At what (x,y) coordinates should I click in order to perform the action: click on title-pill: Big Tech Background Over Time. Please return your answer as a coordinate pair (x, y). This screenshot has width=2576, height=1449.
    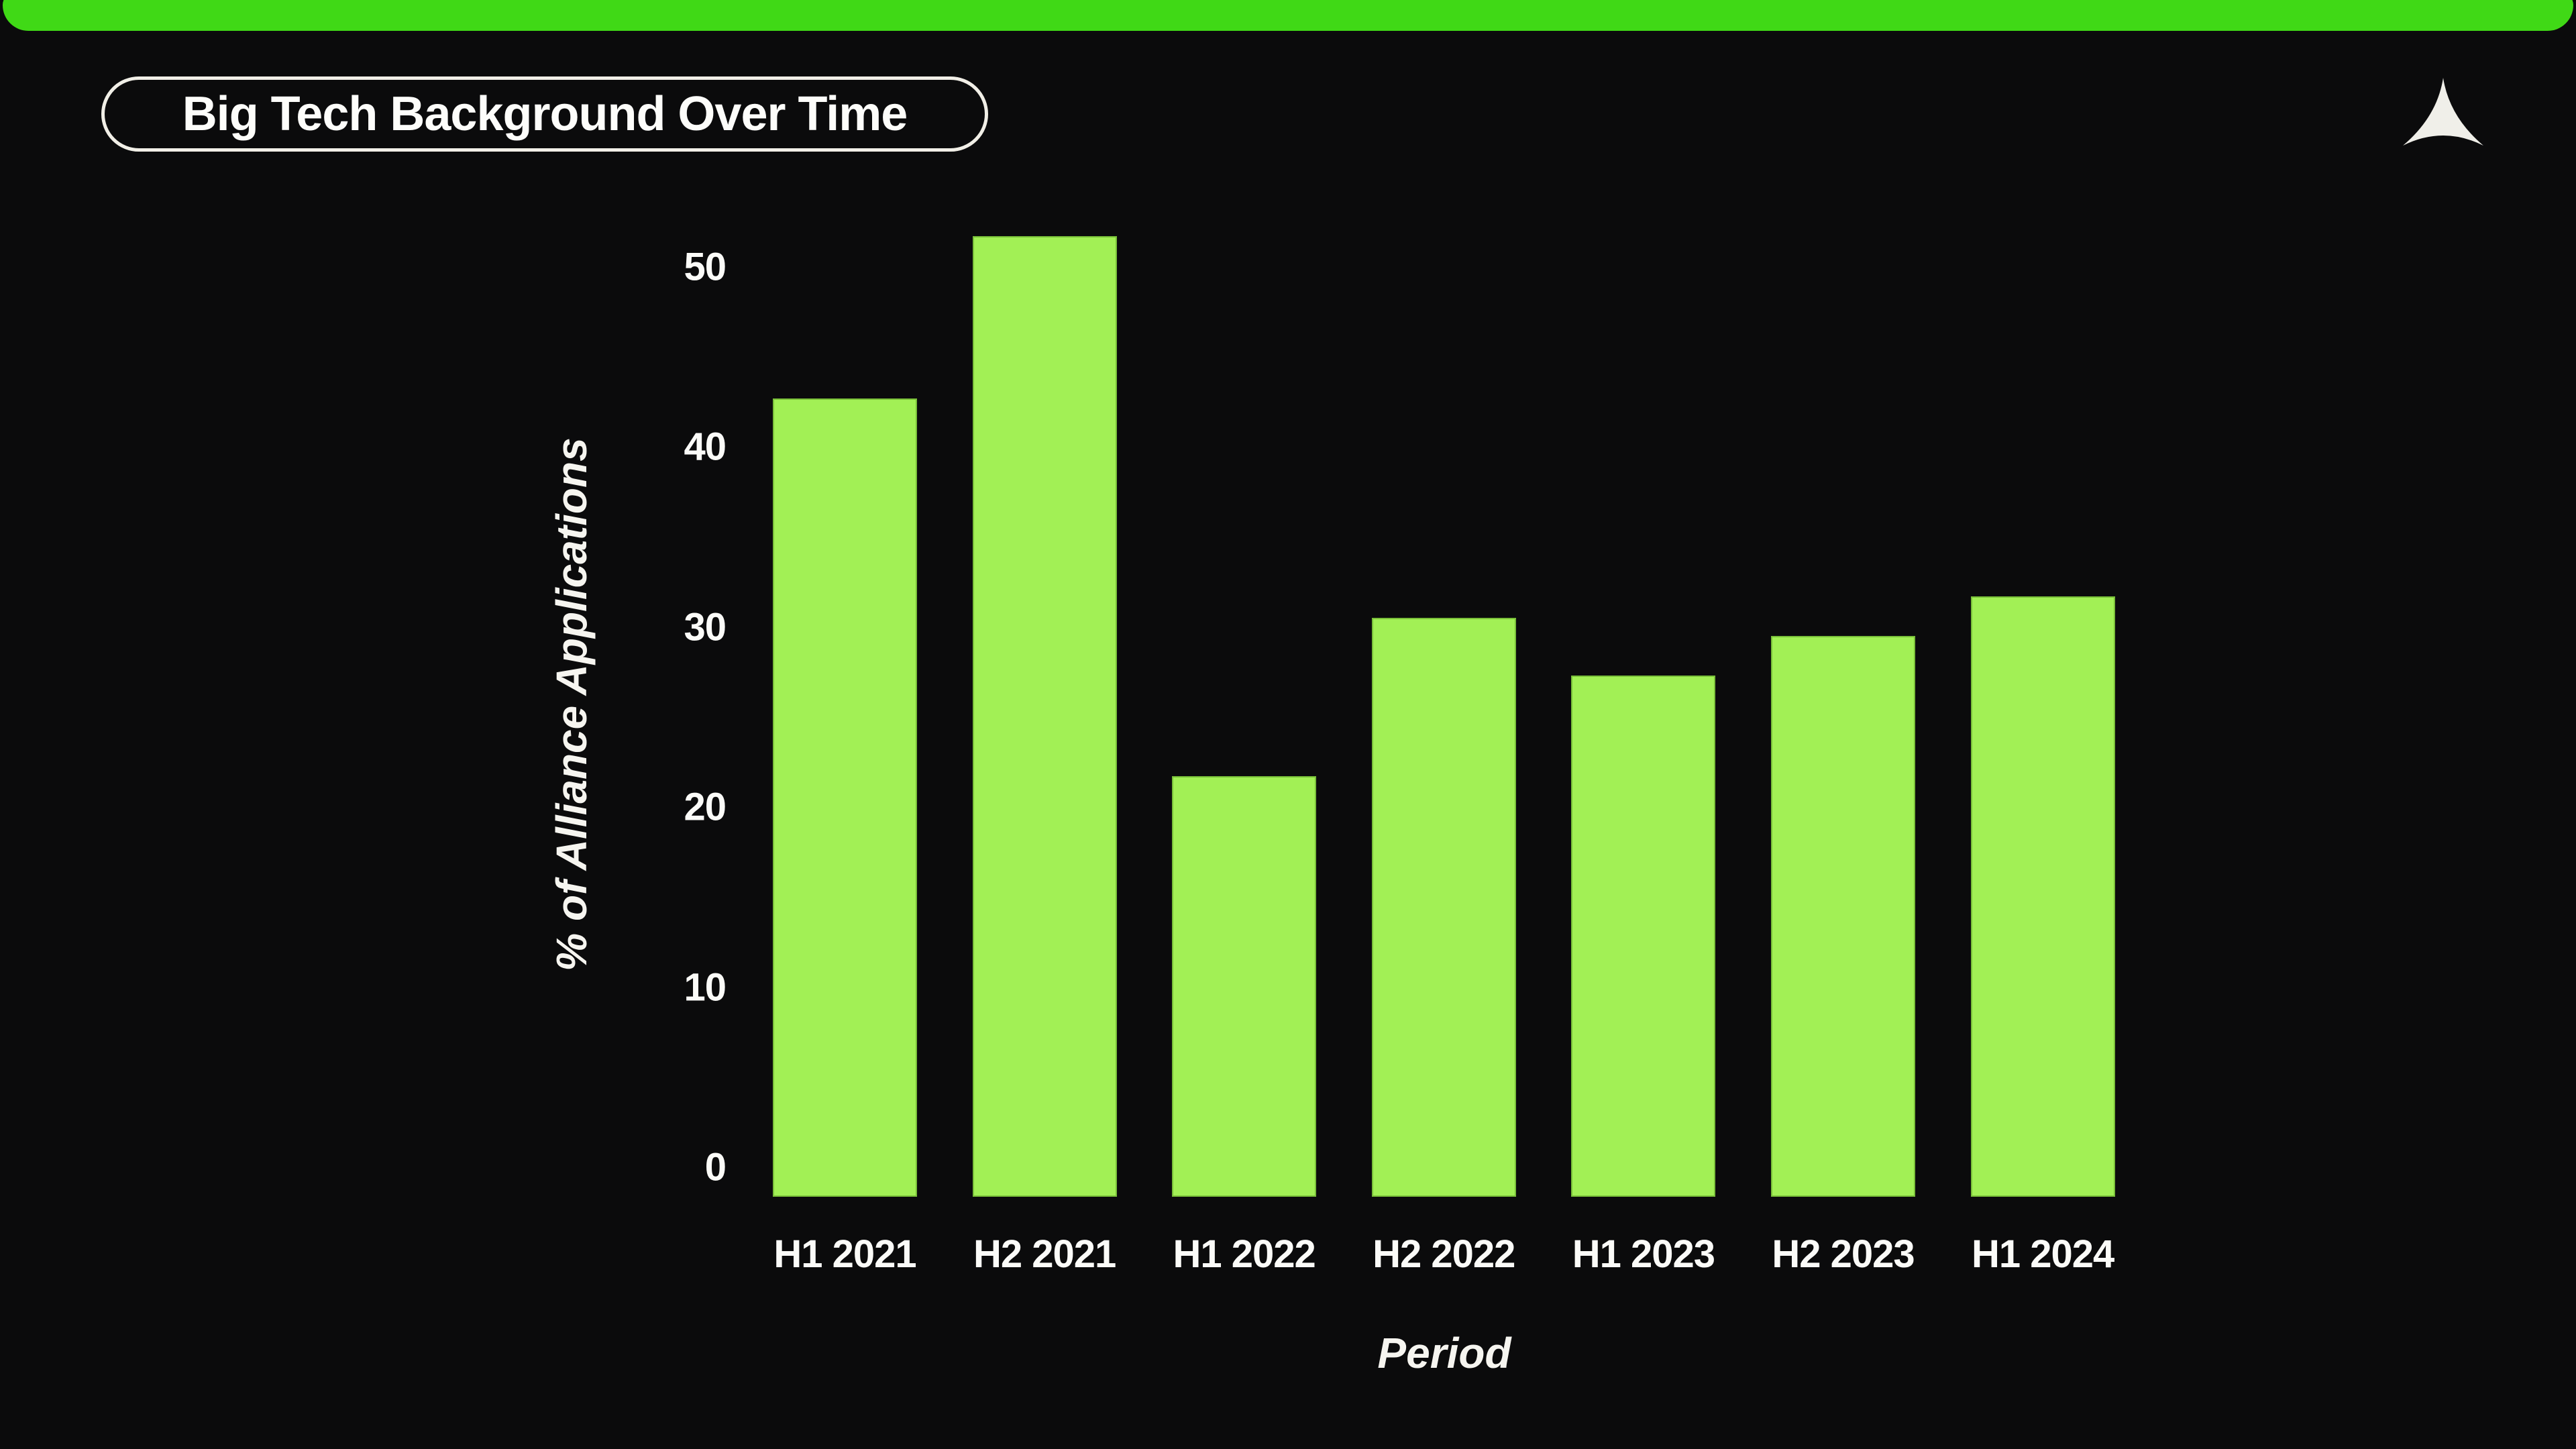
    Looking at the image, I should click on (544, 114).